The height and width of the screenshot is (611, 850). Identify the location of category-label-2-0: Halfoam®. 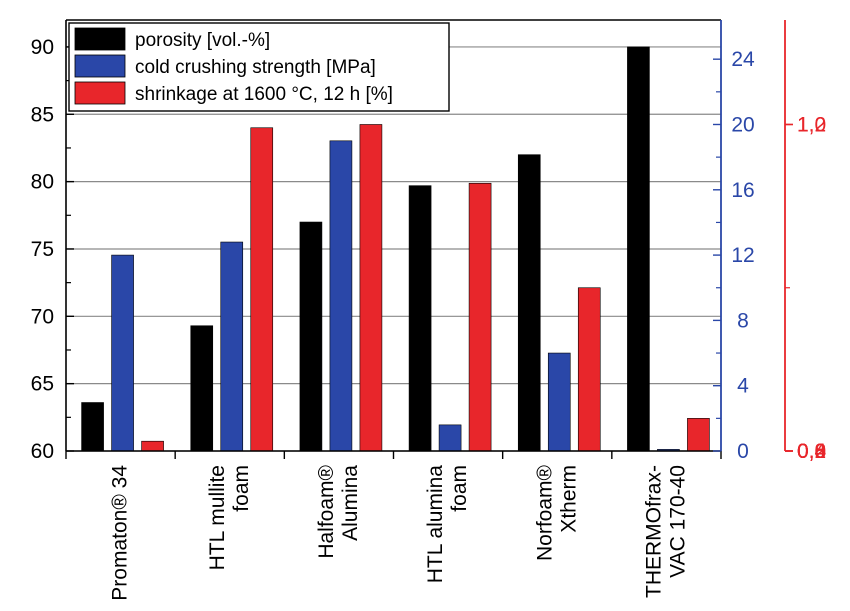
(326, 511).